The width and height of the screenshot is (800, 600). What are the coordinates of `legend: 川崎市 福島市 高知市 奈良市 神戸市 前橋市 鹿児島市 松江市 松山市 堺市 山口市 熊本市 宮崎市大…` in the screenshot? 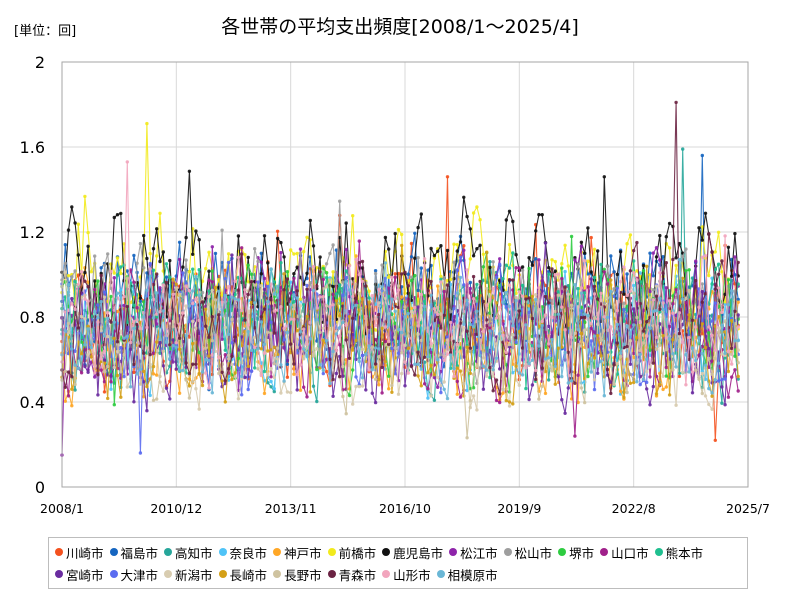 It's located at (398, 563).